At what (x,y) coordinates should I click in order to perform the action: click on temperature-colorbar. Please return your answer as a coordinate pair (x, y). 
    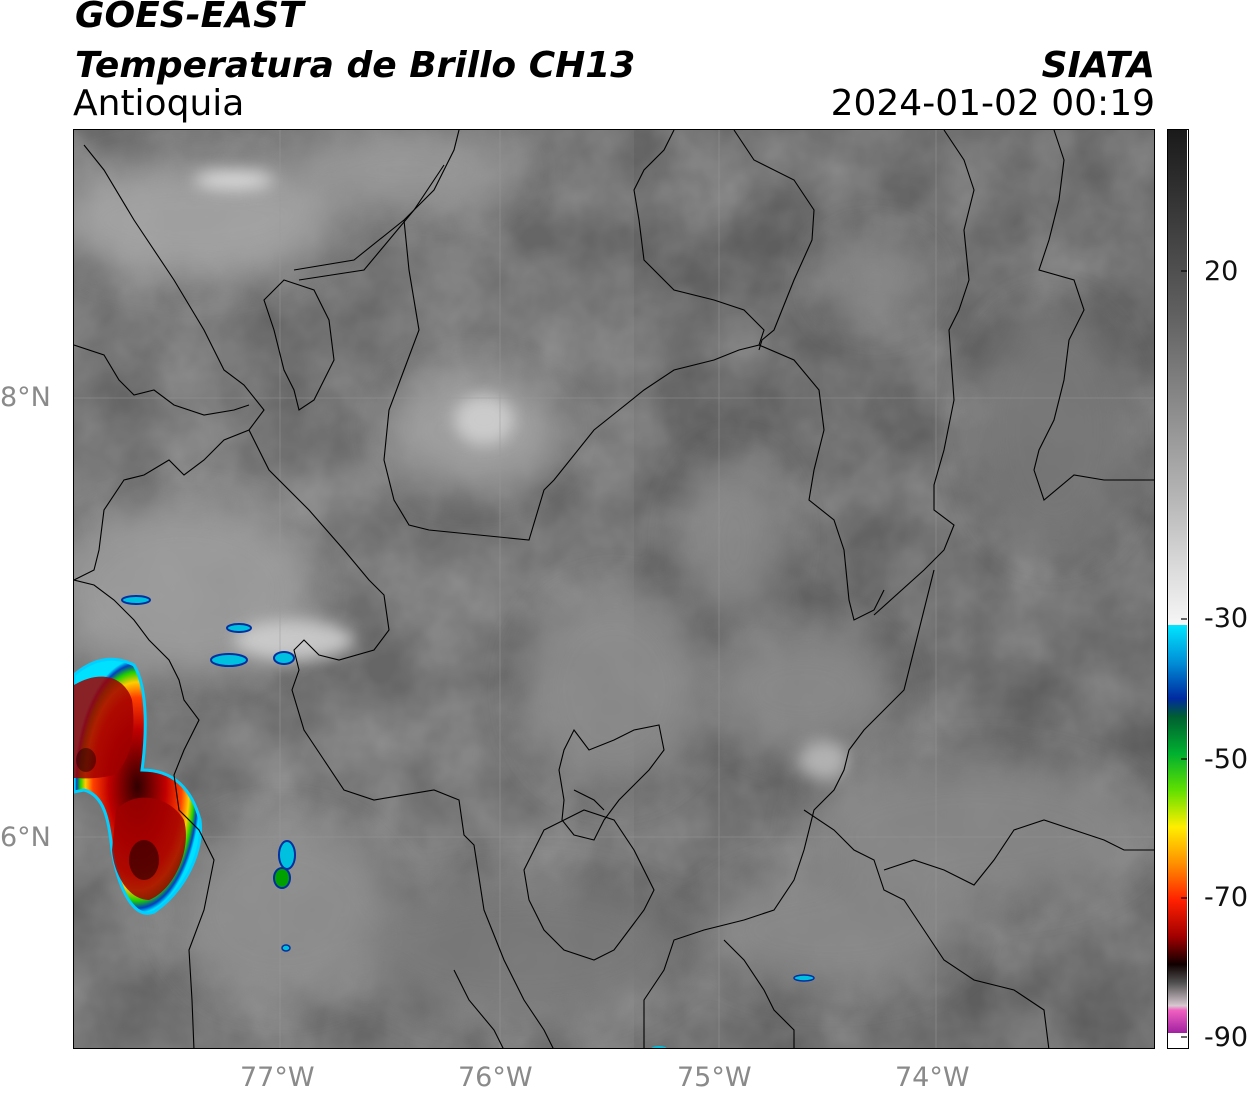
    Looking at the image, I should click on (1178, 589).